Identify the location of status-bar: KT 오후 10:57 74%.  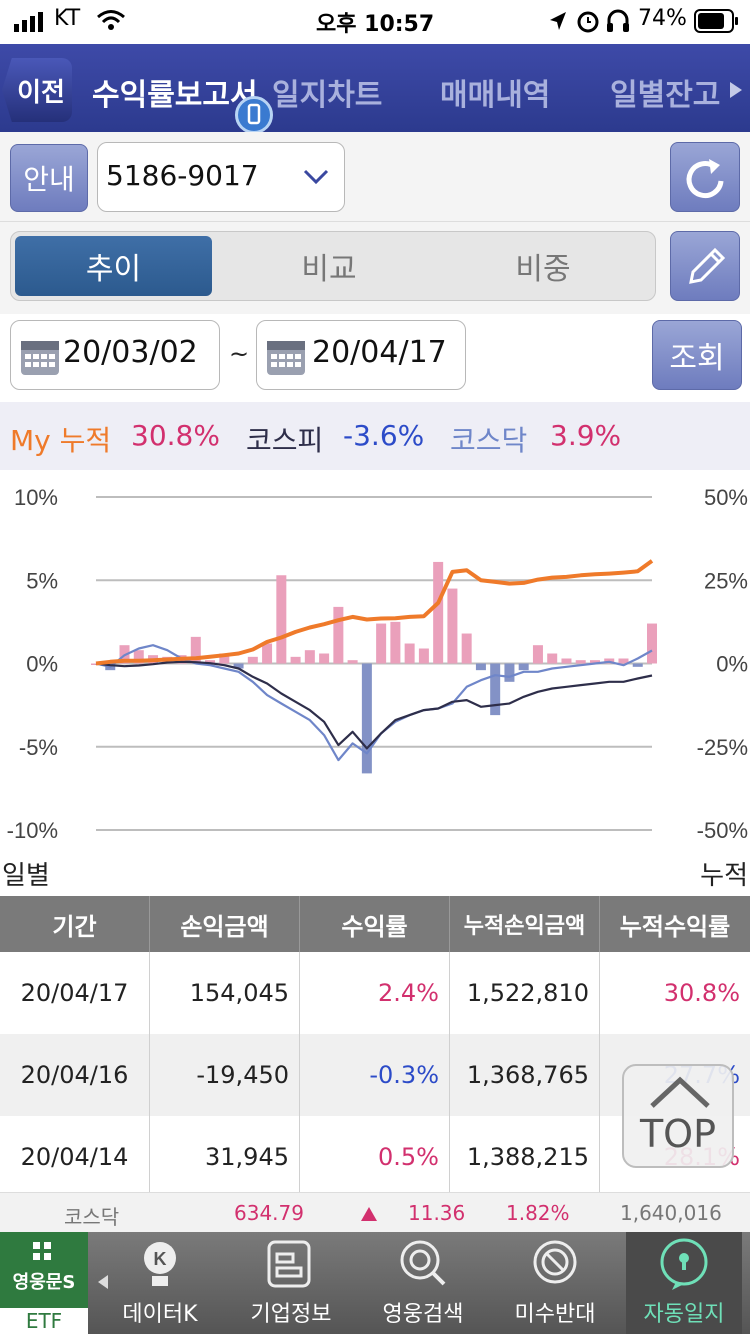
(375, 22).